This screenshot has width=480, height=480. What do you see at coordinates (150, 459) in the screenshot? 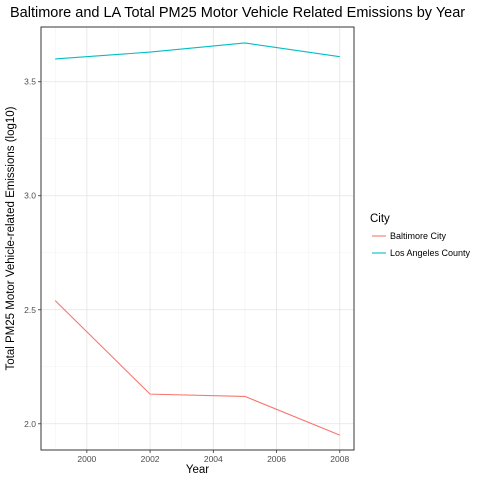
I see `x-tick-label: 2002` at bounding box center [150, 459].